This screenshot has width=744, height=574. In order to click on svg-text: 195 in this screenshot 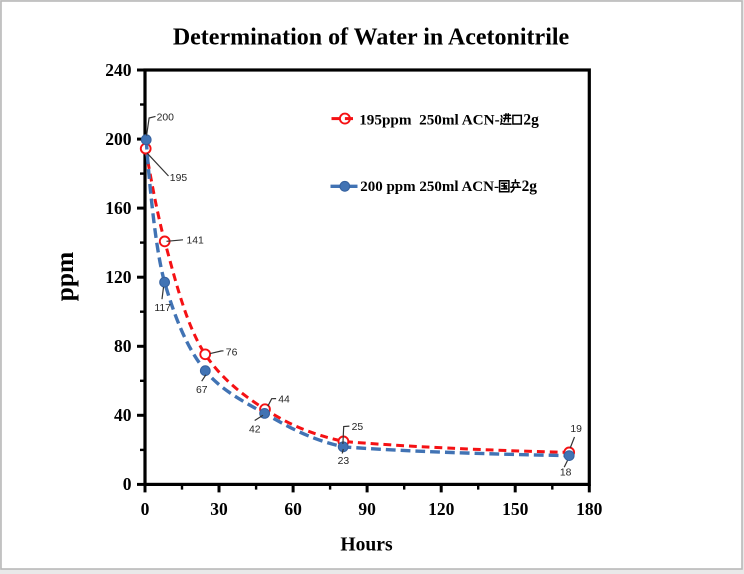, I will do `click(179, 178)`.